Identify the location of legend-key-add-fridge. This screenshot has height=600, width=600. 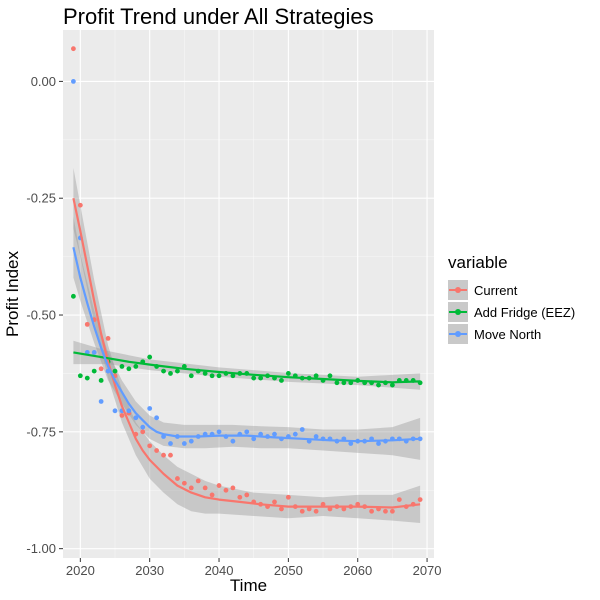
(458, 312).